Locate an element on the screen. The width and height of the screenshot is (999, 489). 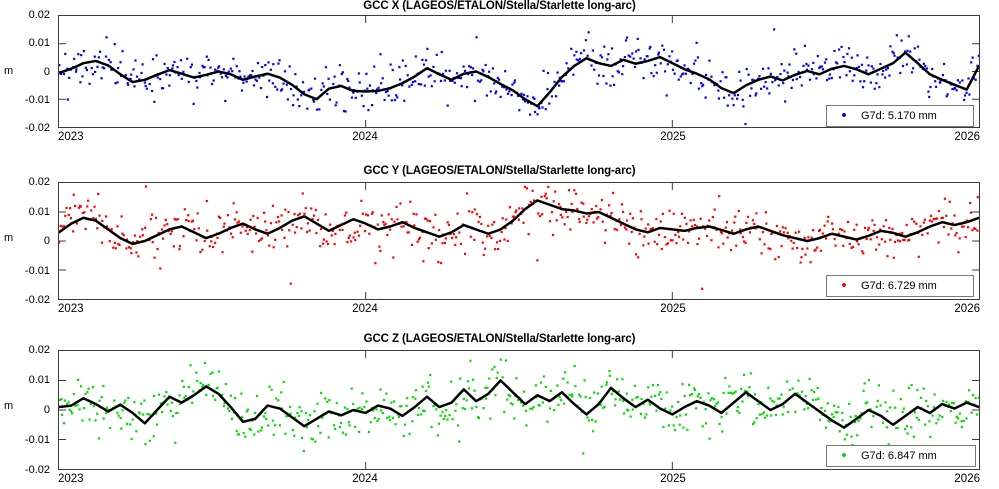
ytick-gcc-x-0: 0.02 is located at coordinates (39, 15).